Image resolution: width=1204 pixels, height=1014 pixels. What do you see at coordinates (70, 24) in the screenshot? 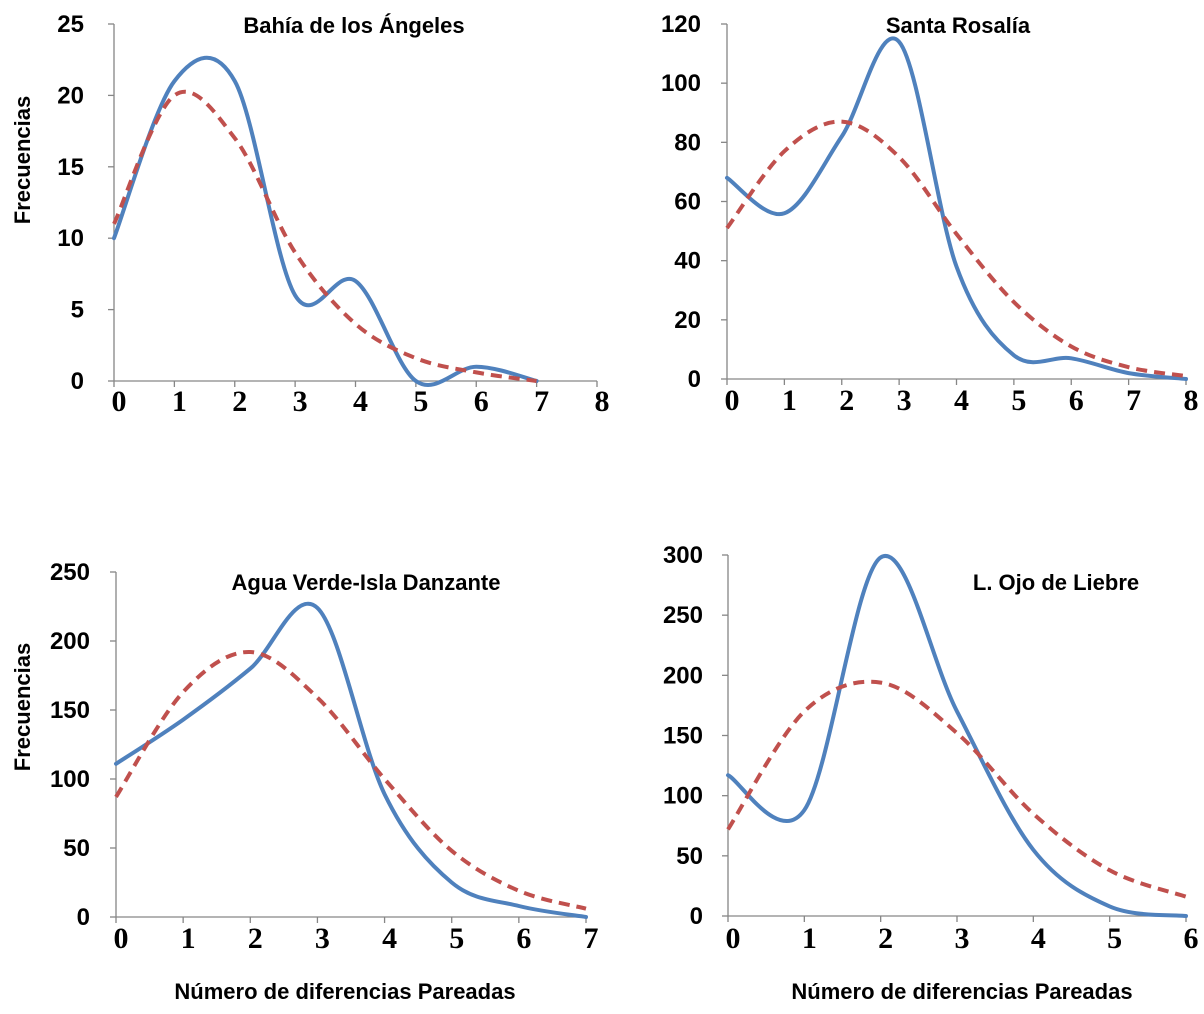
I see `y-tick-label: 25` at bounding box center [70, 24].